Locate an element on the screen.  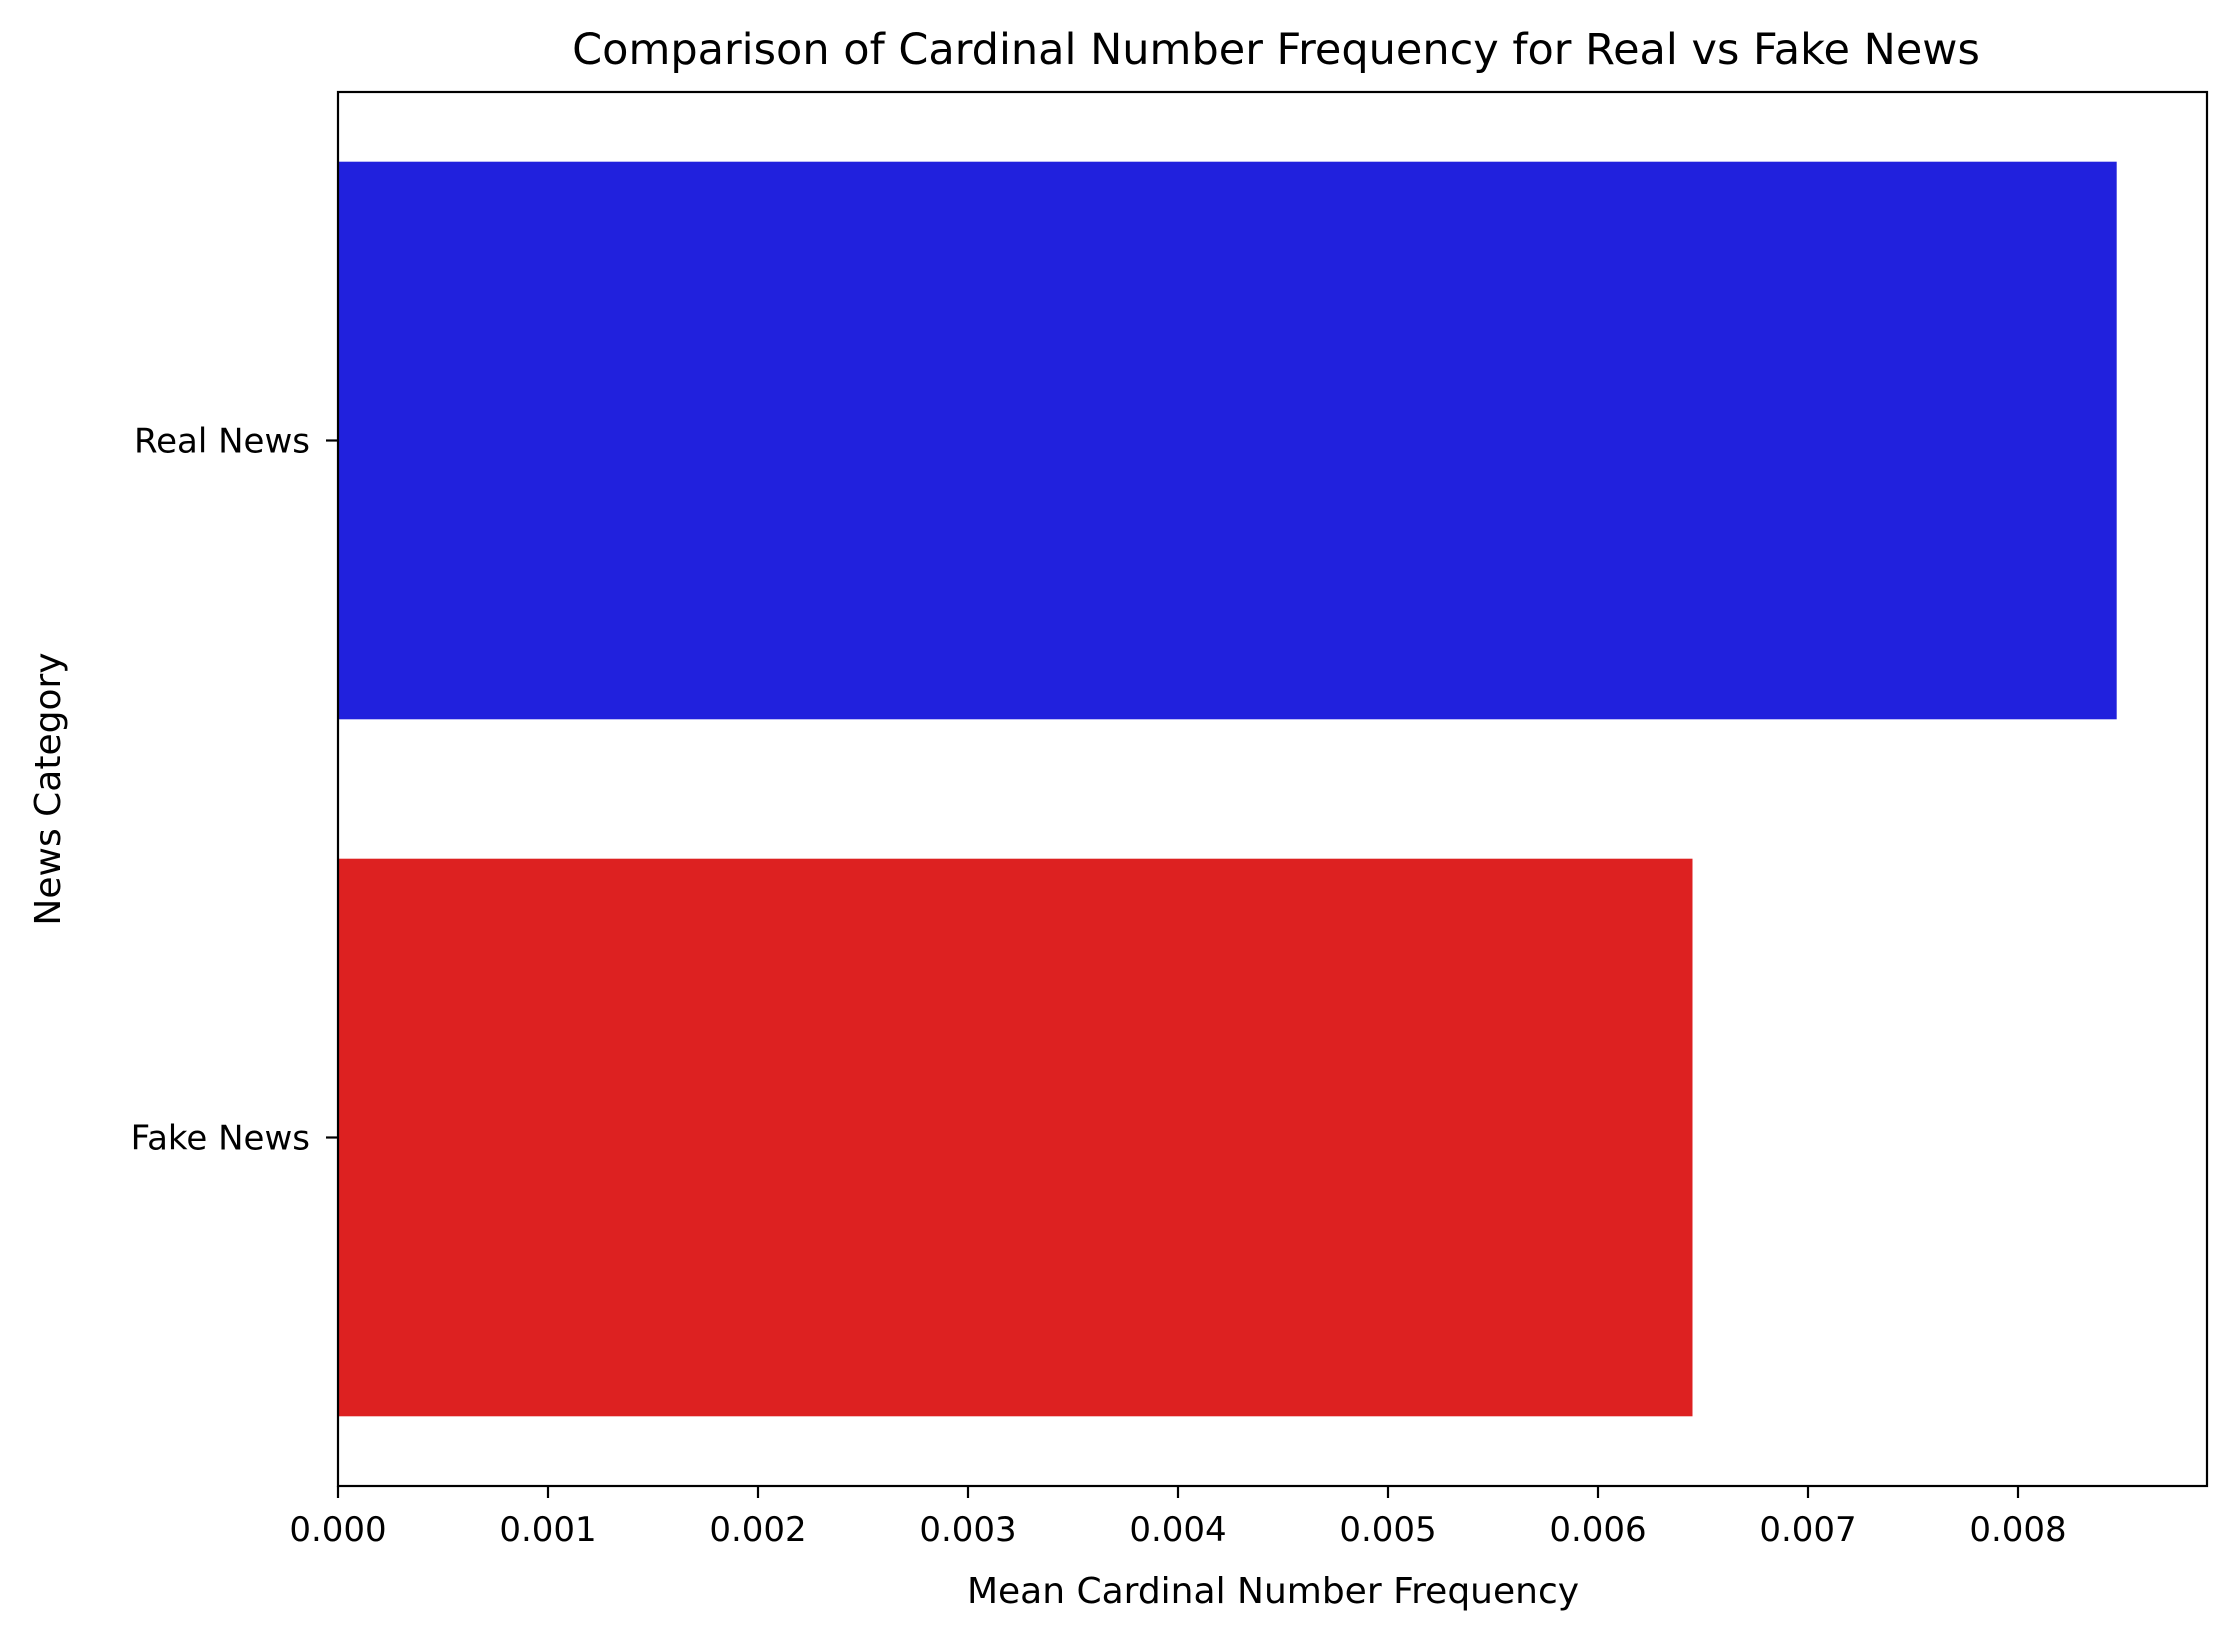
x-axis-label: Mean Cardinal Number Frequency is located at coordinates (1273, 1591).